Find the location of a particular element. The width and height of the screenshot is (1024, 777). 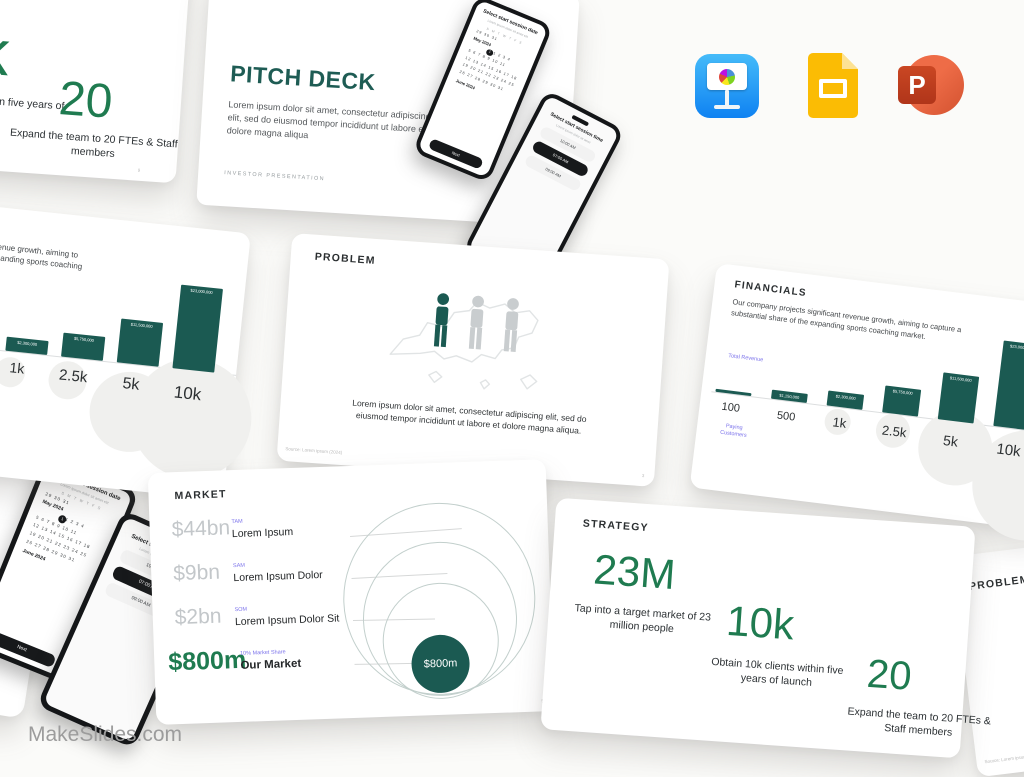

strategy-title: STRATEGY is located at coordinates (616, 526).